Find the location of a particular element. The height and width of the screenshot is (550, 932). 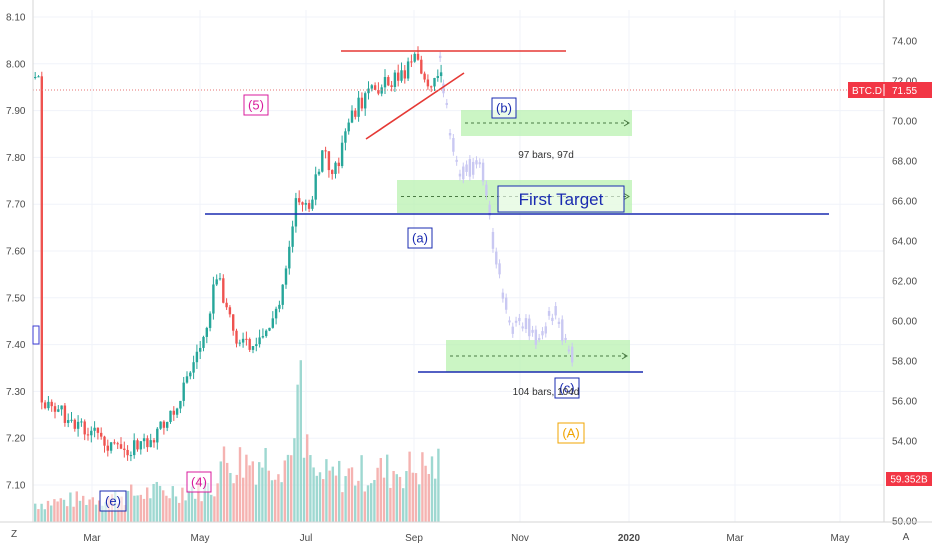

measure-label-2: 104 bars, 104d is located at coordinates (546, 392).